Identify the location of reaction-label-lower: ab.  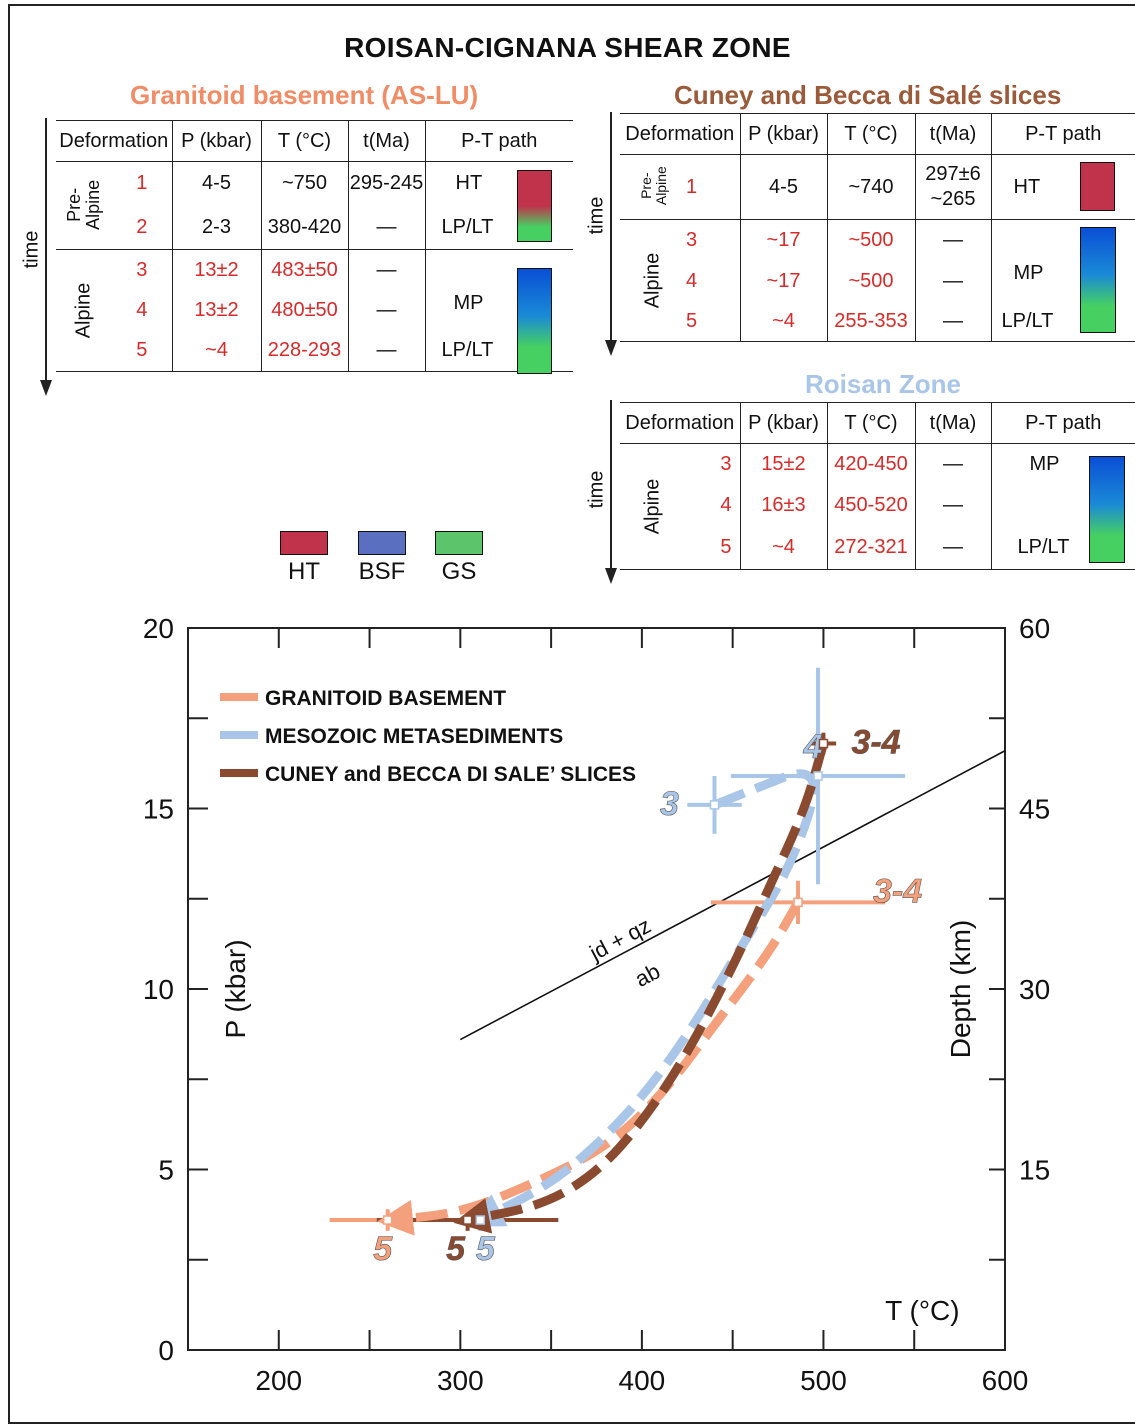
(647, 975).